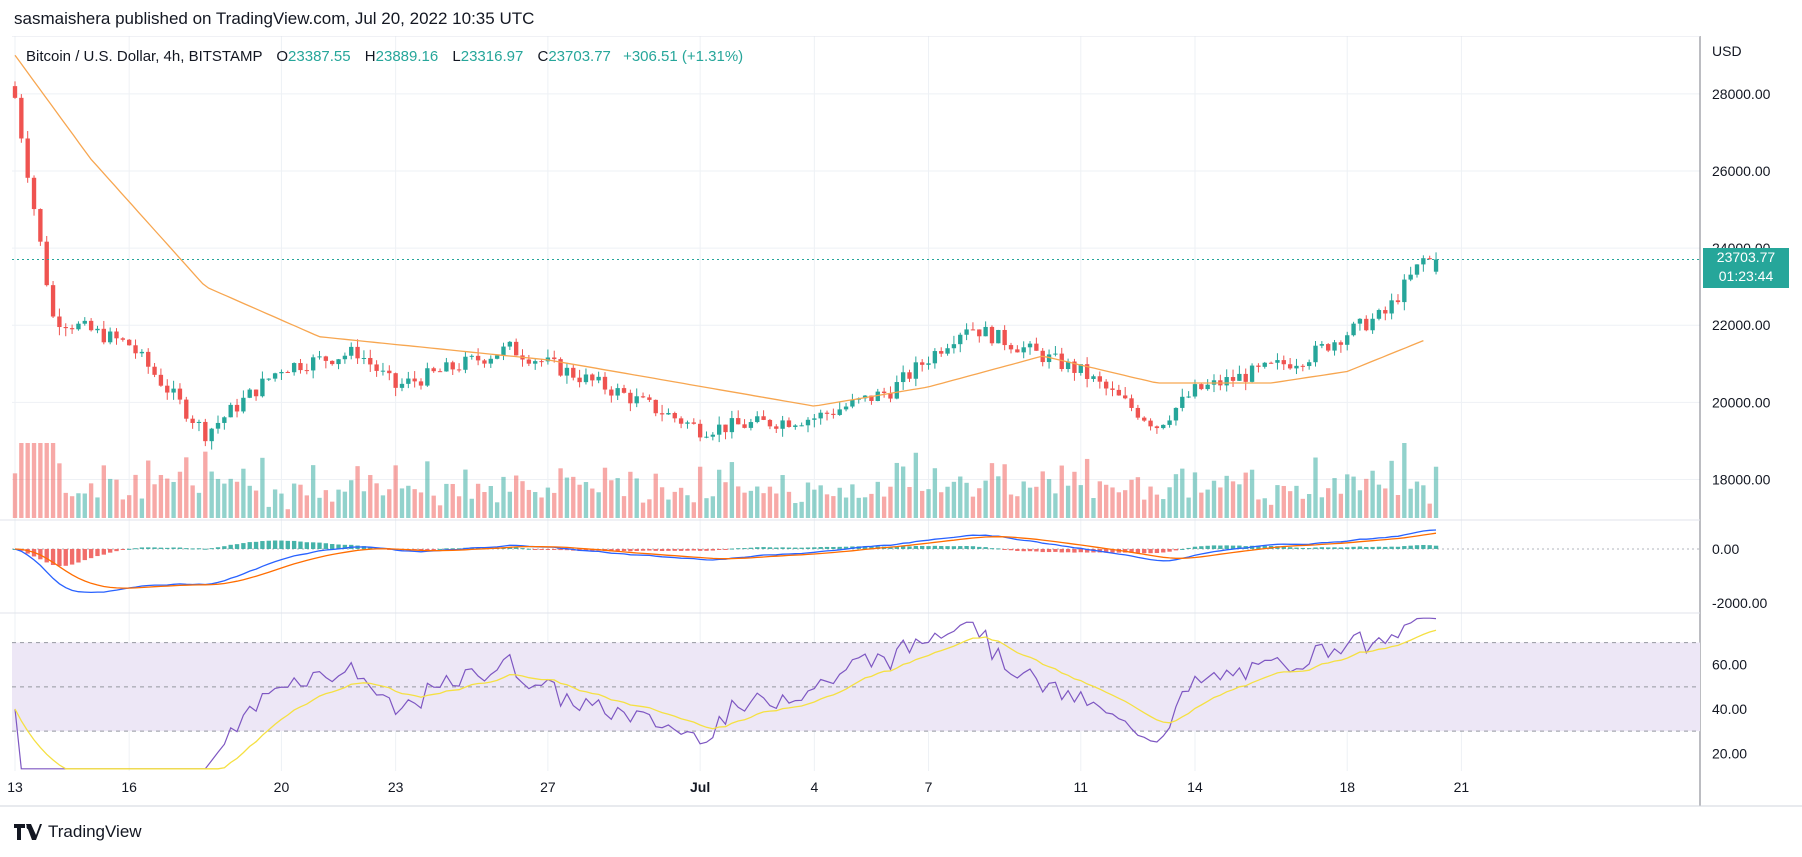  Describe the element at coordinates (1741, 171) in the screenshot. I see `price-axis-tick: 26000.00` at that location.